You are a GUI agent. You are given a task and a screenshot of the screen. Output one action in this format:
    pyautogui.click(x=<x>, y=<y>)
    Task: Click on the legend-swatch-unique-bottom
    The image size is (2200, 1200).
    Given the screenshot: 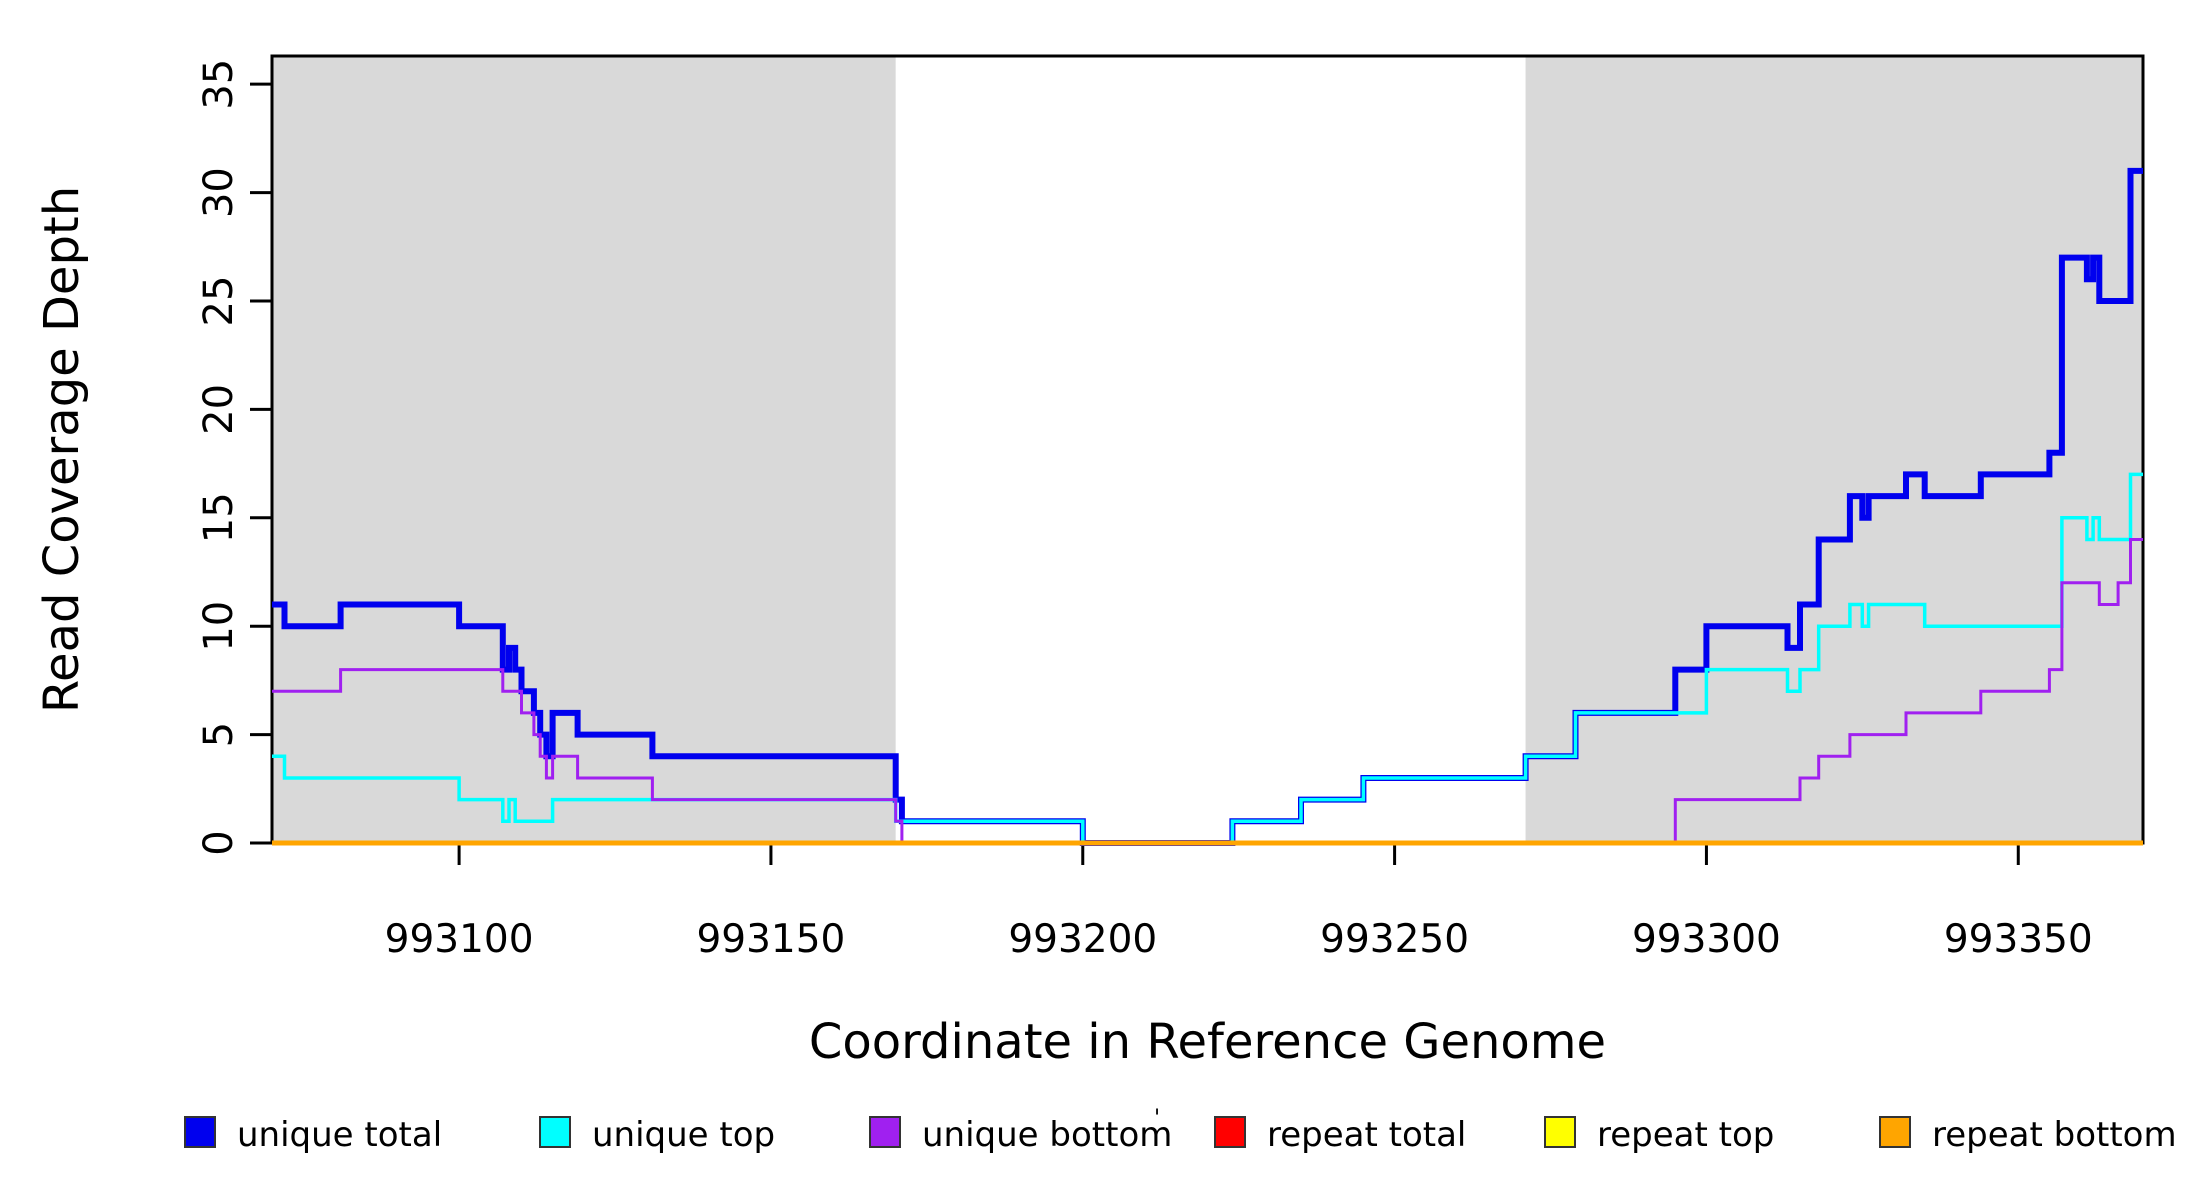 What is the action you would take?
    pyautogui.click(x=885, y=1132)
    